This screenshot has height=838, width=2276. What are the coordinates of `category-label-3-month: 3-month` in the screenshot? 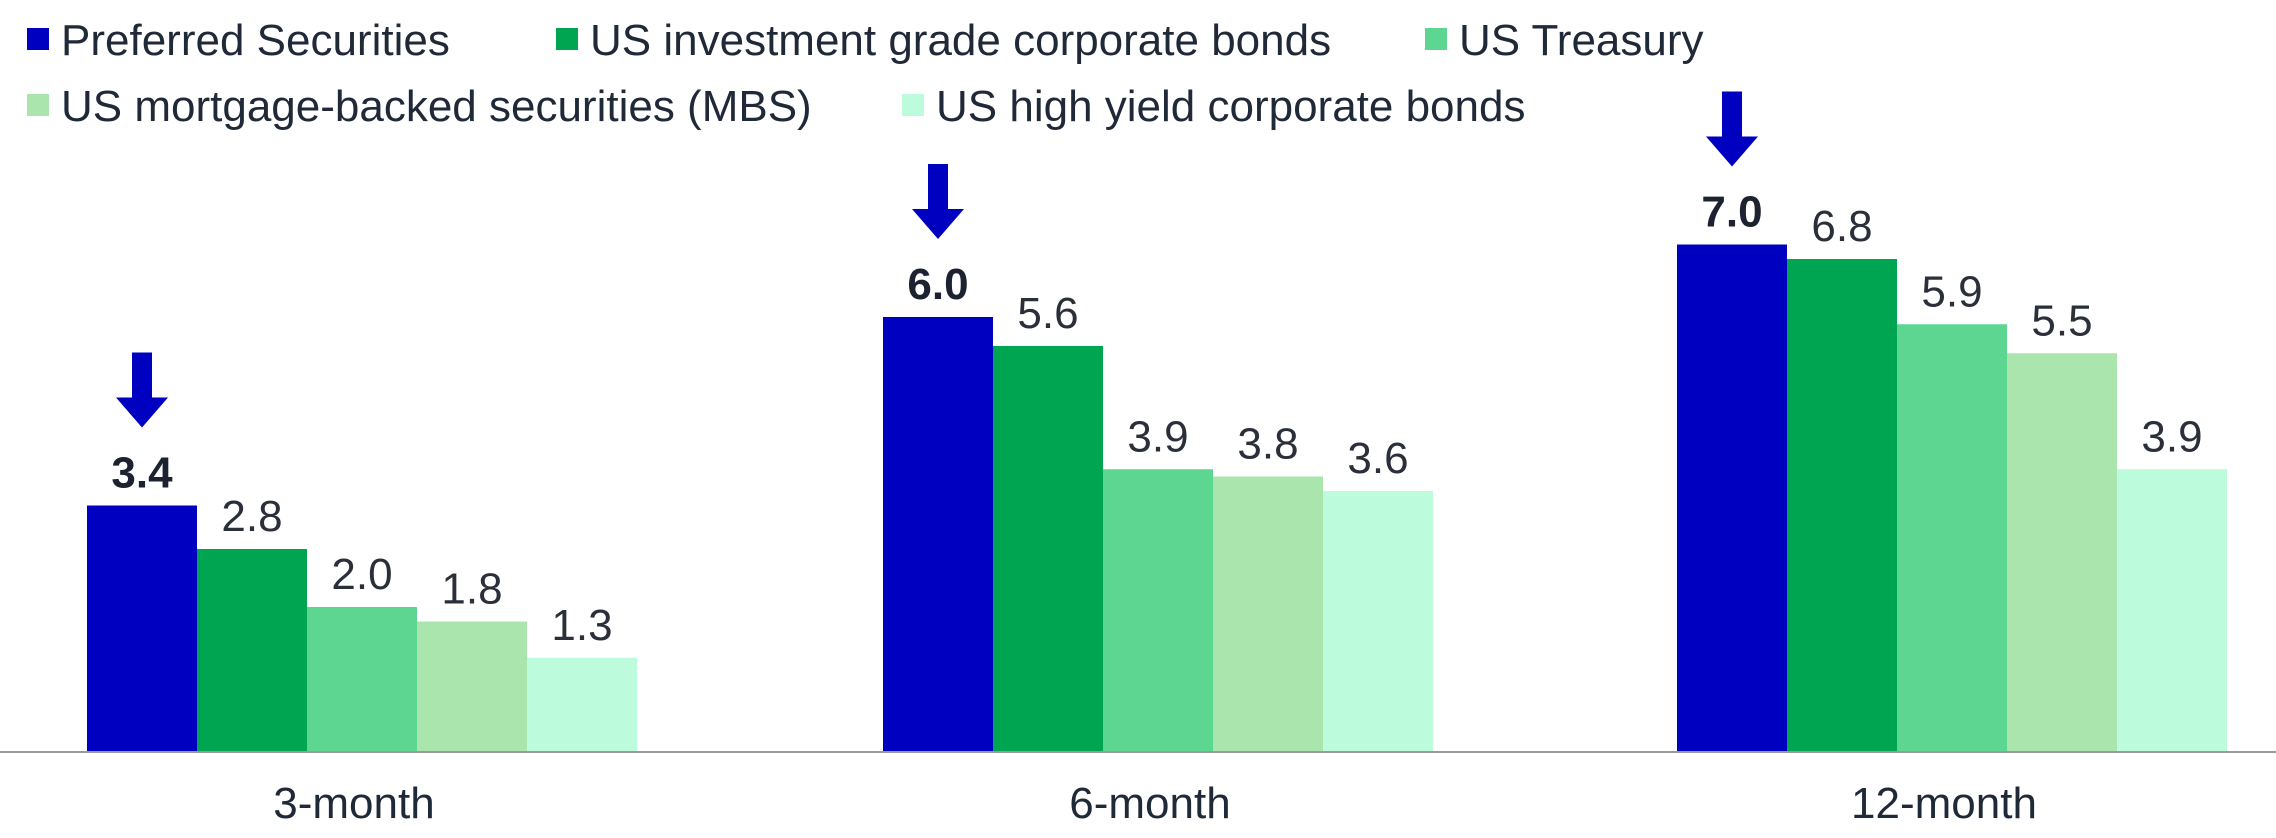 It's located at (353, 803).